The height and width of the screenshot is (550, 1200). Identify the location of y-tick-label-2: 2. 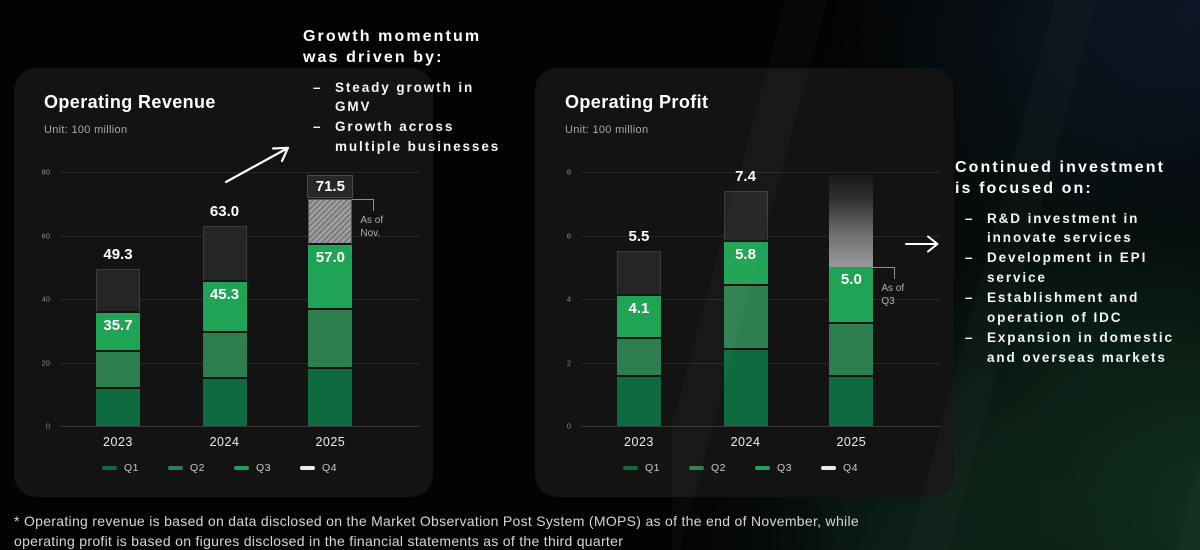
(568, 362).